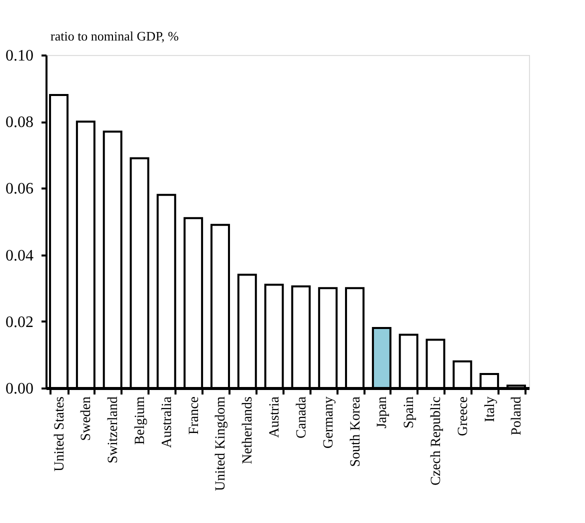 This screenshot has width=585, height=523. What do you see at coordinates (20, 189) in the screenshot?
I see `y-tick-label: 0.06` at bounding box center [20, 189].